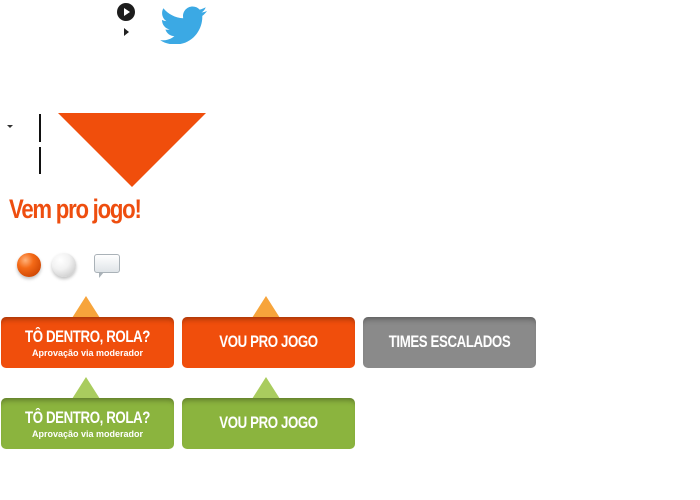 The image size is (700, 500). Describe the element at coordinates (132, 150) in the screenshot. I see `orange-triangle-decoration` at that location.